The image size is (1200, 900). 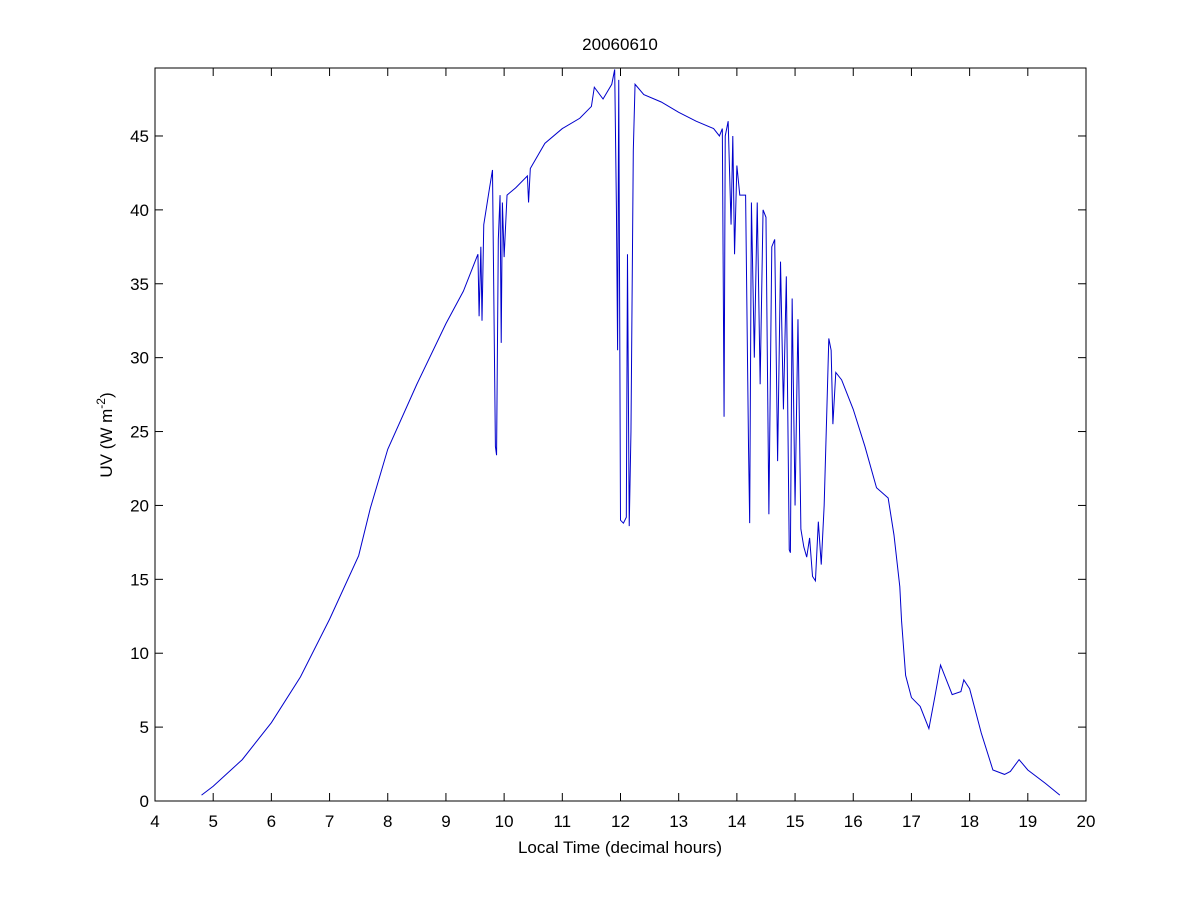 I want to click on y-tick-label: 10, so click(x=139, y=653).